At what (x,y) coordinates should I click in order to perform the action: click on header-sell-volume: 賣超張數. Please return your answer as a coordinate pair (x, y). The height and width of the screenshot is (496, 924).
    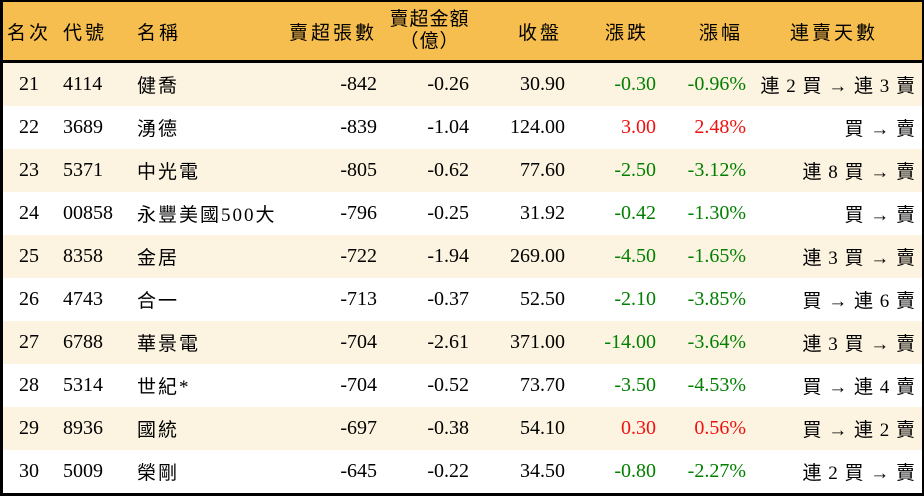
    Looking at the image, I should click on (332, 33).